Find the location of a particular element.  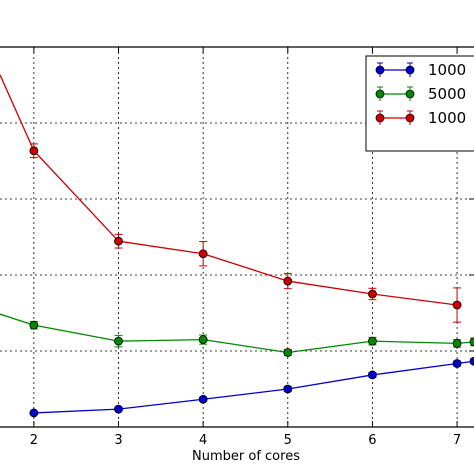

series-line is located at coordinates (237, 333).